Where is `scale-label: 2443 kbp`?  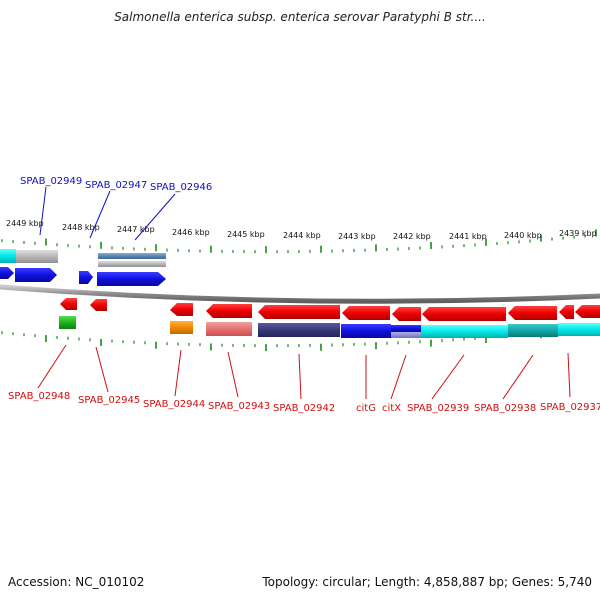
scale-label: 2443 kbp is located at coordinates (357, 236).